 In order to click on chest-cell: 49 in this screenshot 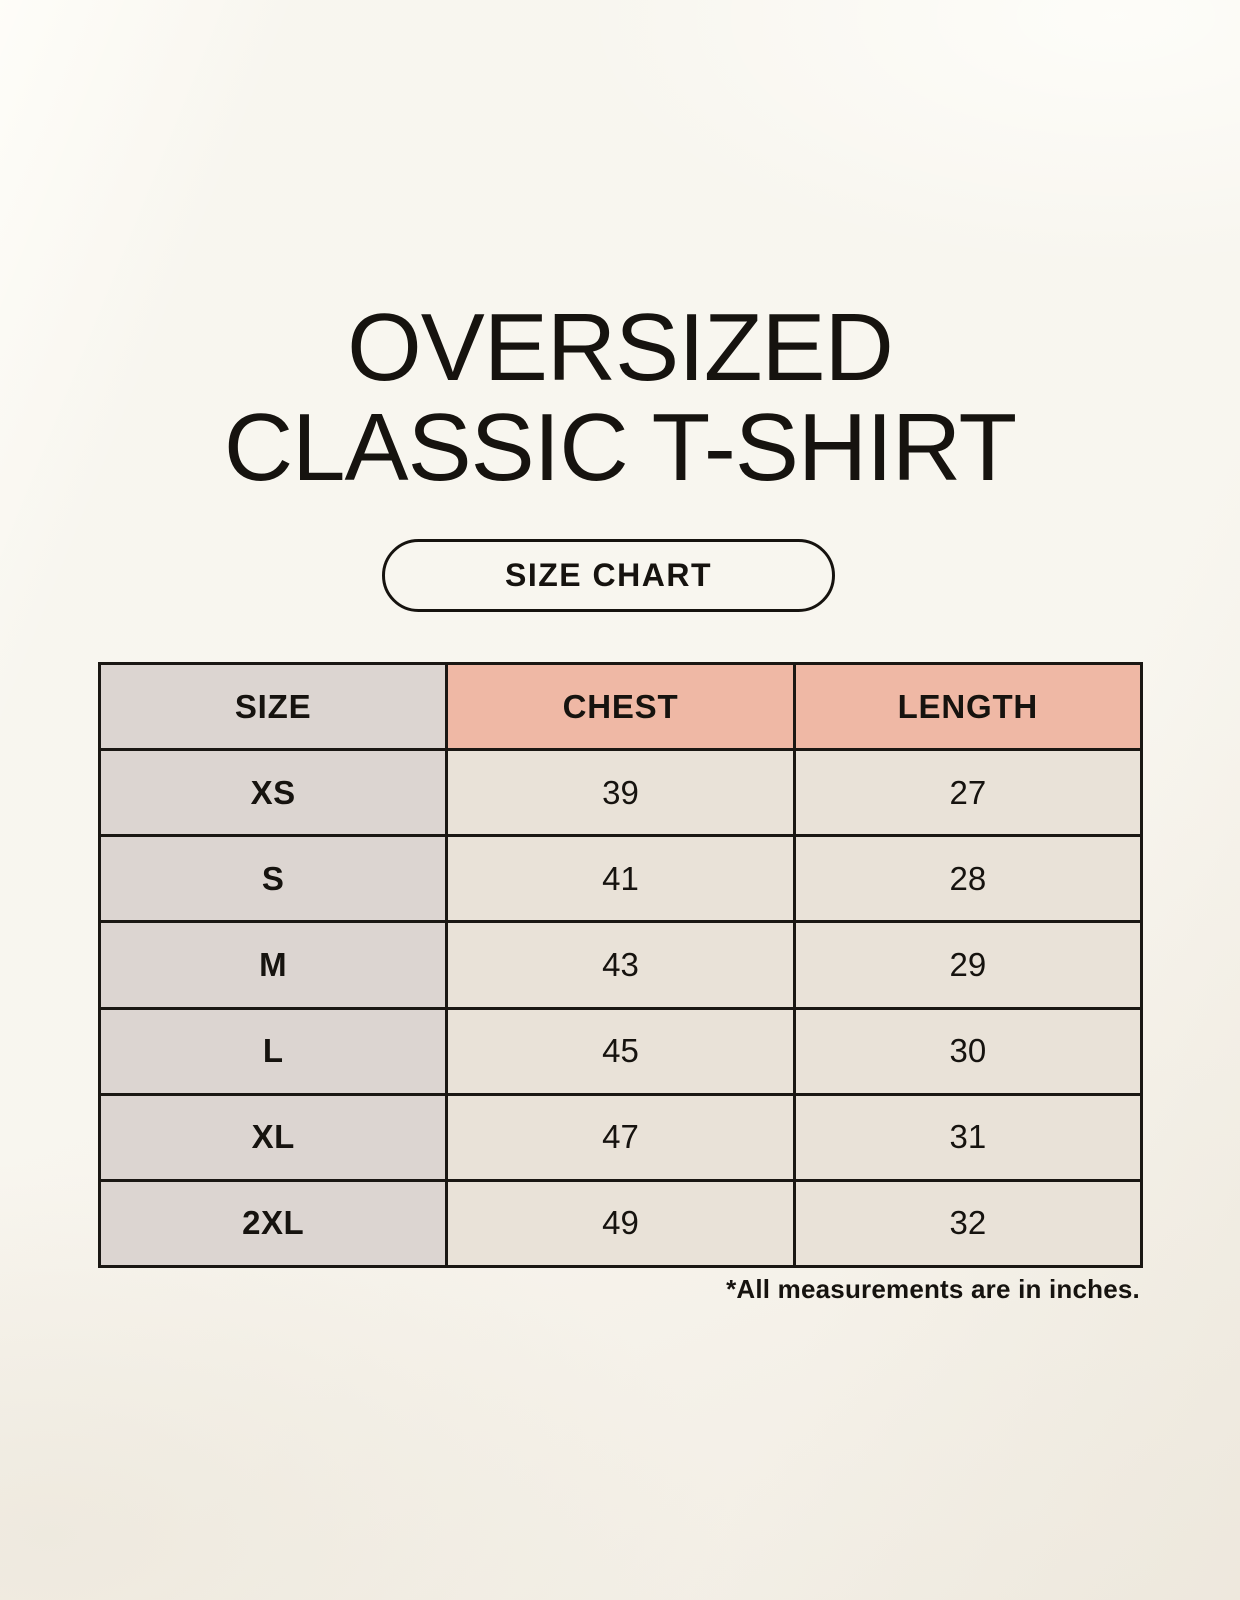, I will do `click(620, 1223)`.